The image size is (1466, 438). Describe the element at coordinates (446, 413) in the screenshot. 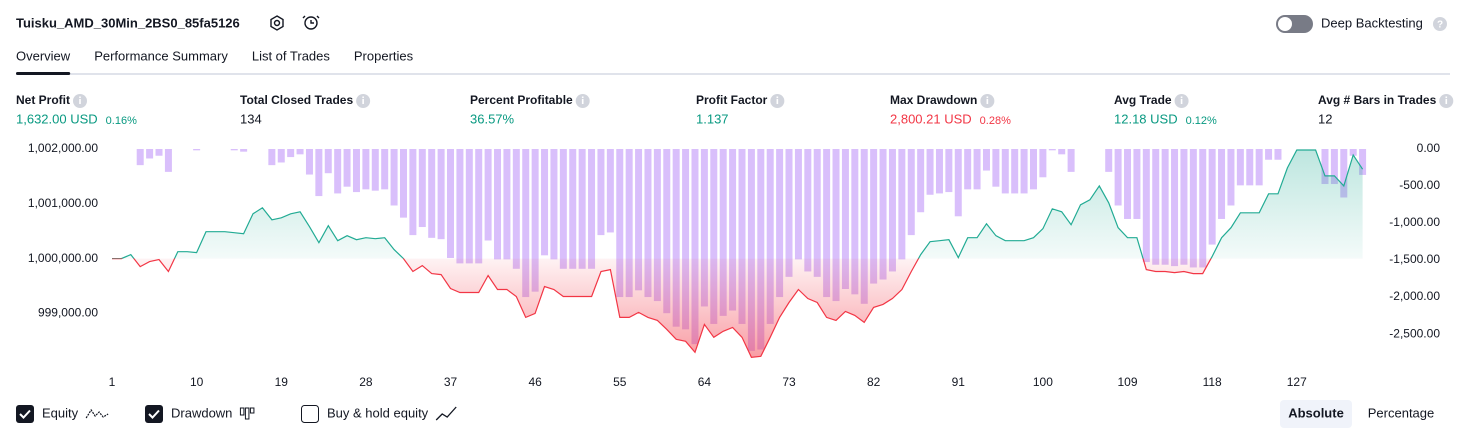

I see `hold-icon` at that location.